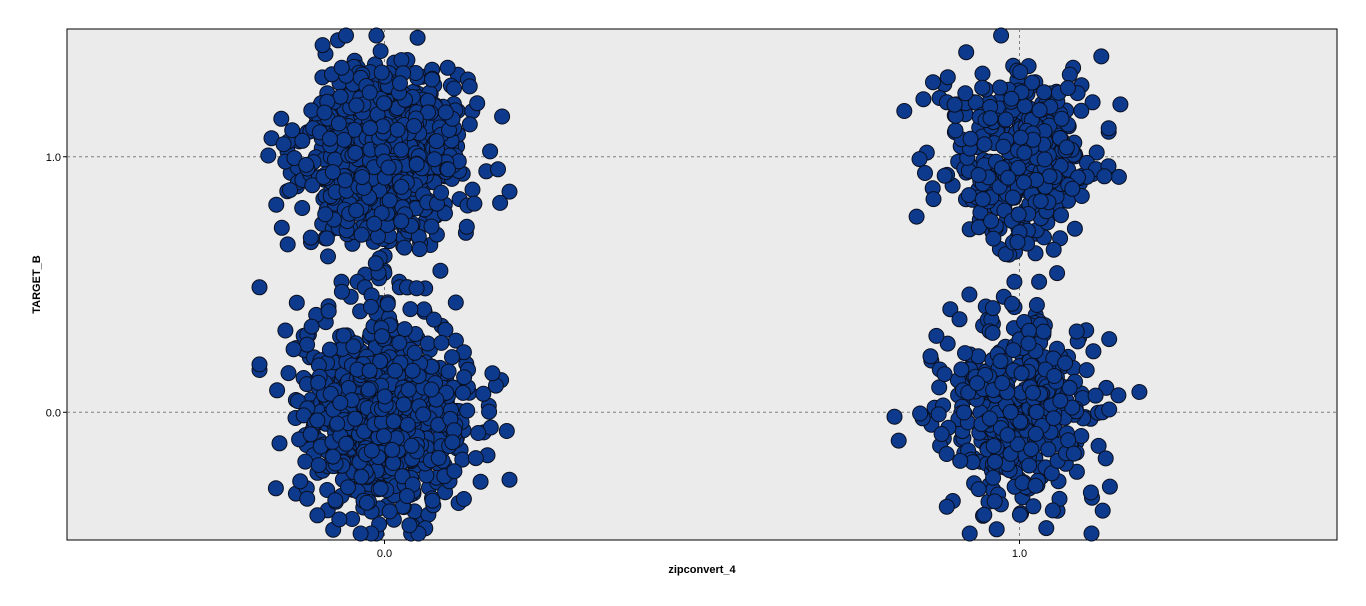 The width and height of the screenshot is (1366, 606). What do you see at coordinates (53, 158) in the screenshot?
I see `y-tick-label: 1.0` at bounding box center [53, 158].